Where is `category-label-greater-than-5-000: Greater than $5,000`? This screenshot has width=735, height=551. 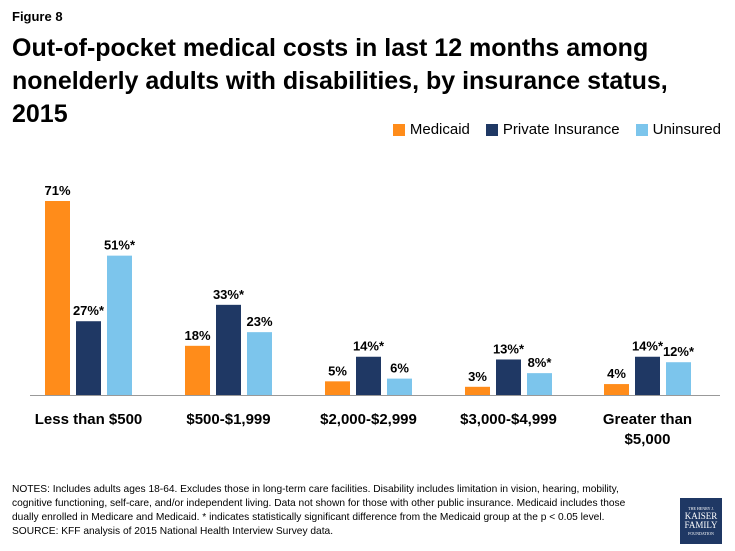
category-label-greater-than-5-000: Greater than $5,000 is located at coordinates (647, 429).